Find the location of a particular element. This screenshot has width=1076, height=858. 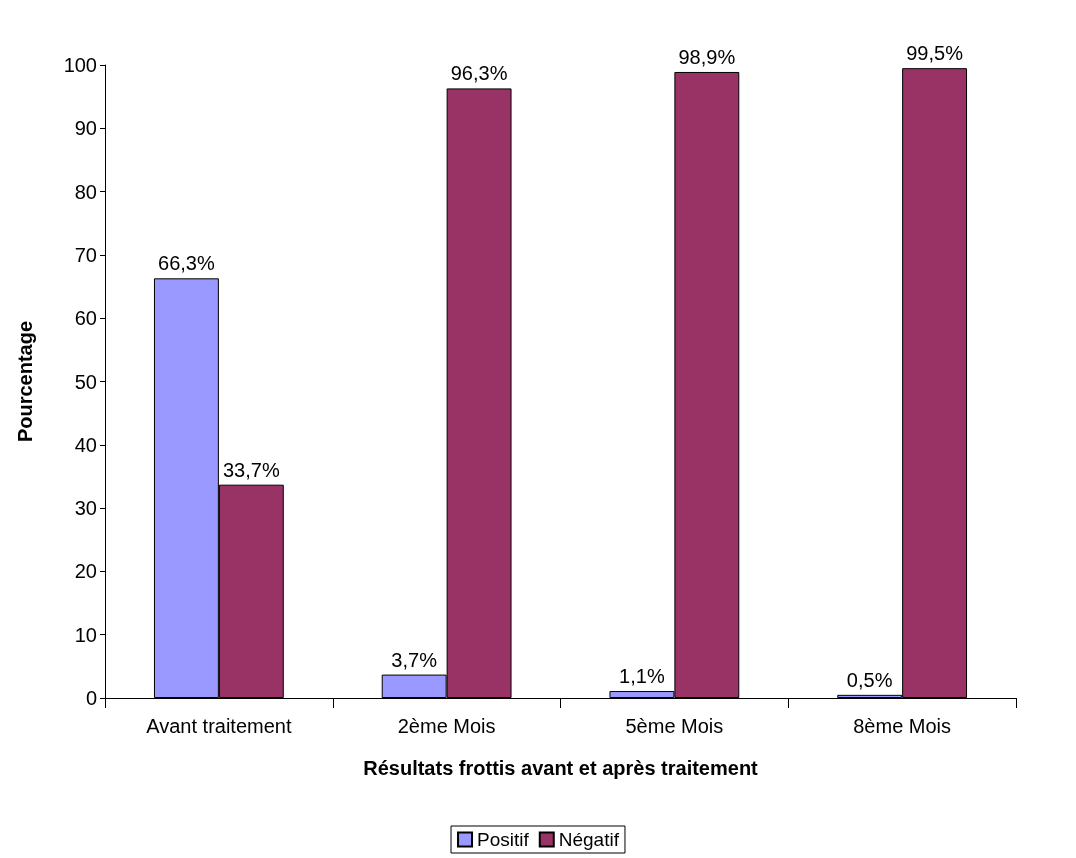

x-tick-label: 5ème Mois is located at coordinates (674, 726).